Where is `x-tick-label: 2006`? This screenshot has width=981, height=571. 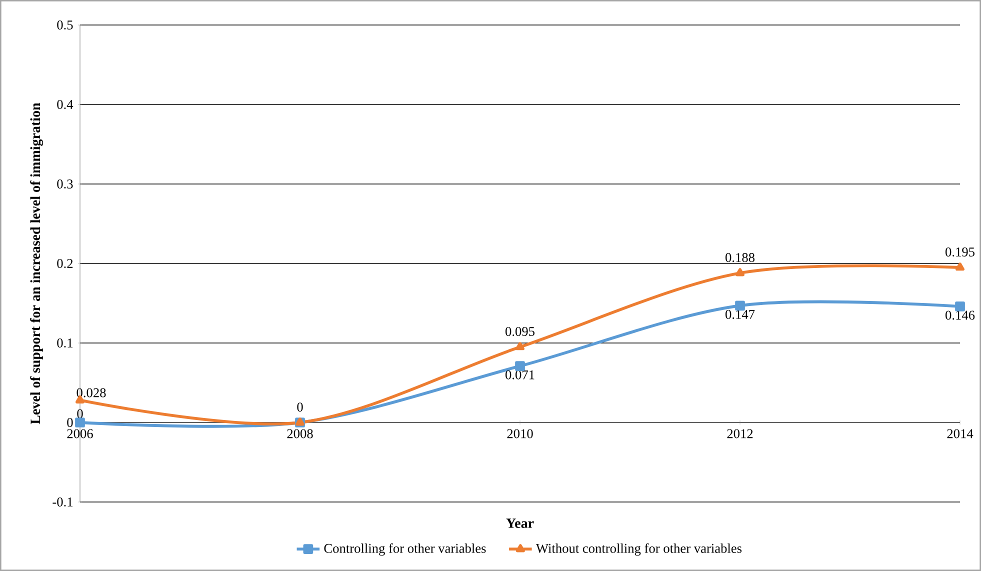
x-tick-label: 2006 is located at coordinates (80, 433).